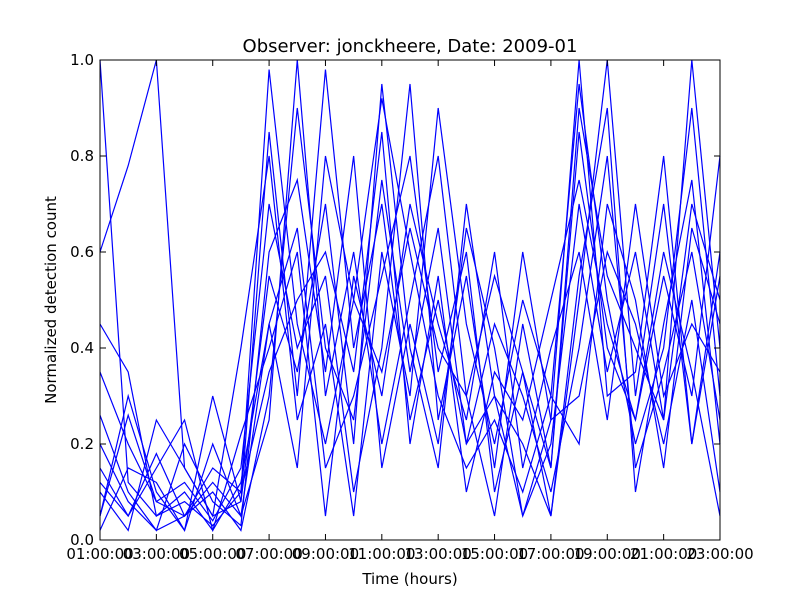 The width and height of the screenshot is (800, 600). What do you see at coordinates (550, 554) in the screenshot?
I see `x-tick-label: 17:00:00` at bounding box center [550, 554].